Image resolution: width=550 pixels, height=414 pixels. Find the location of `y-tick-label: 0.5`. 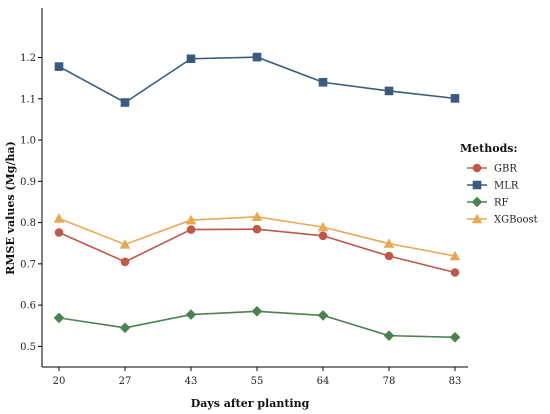

y-tick-label: 0.5 is located at coordinates (28, 347).